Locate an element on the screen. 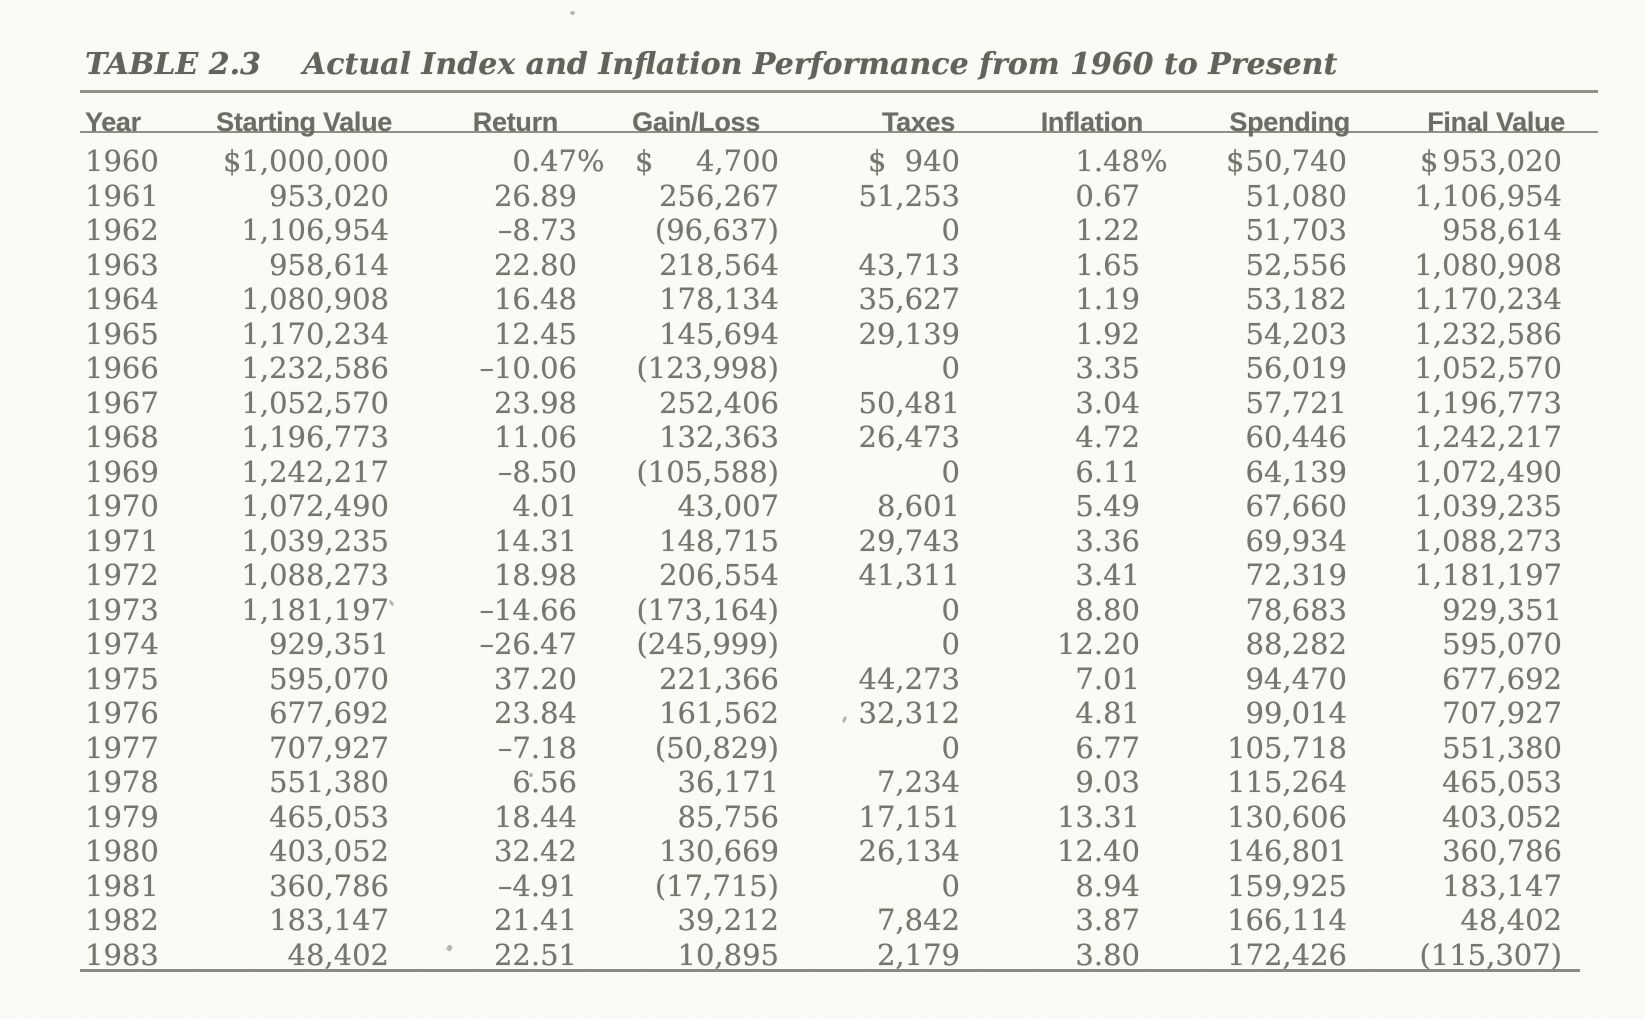 The width and height of the screenshot is (1645, 1019). cell-final-value: 1,052,570 is located at coordinates (1488, 368).